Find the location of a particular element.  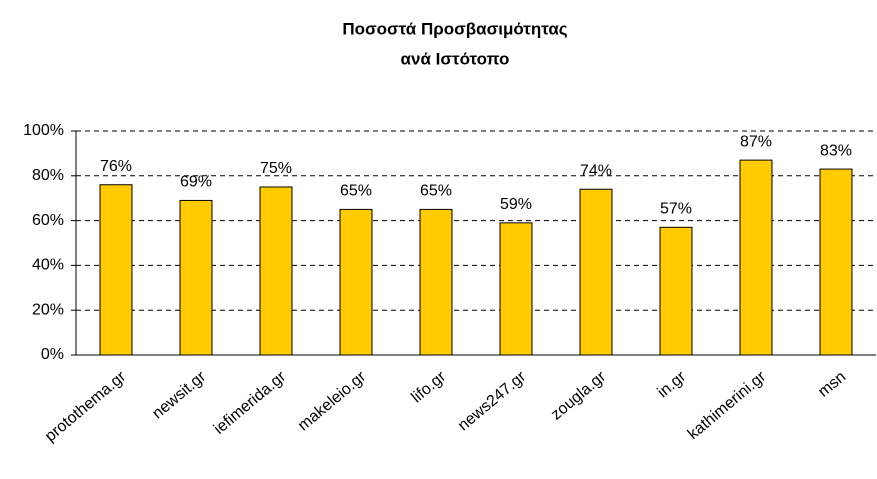

x-tick-label: zougla.gr is located at coordinates (579, 396).